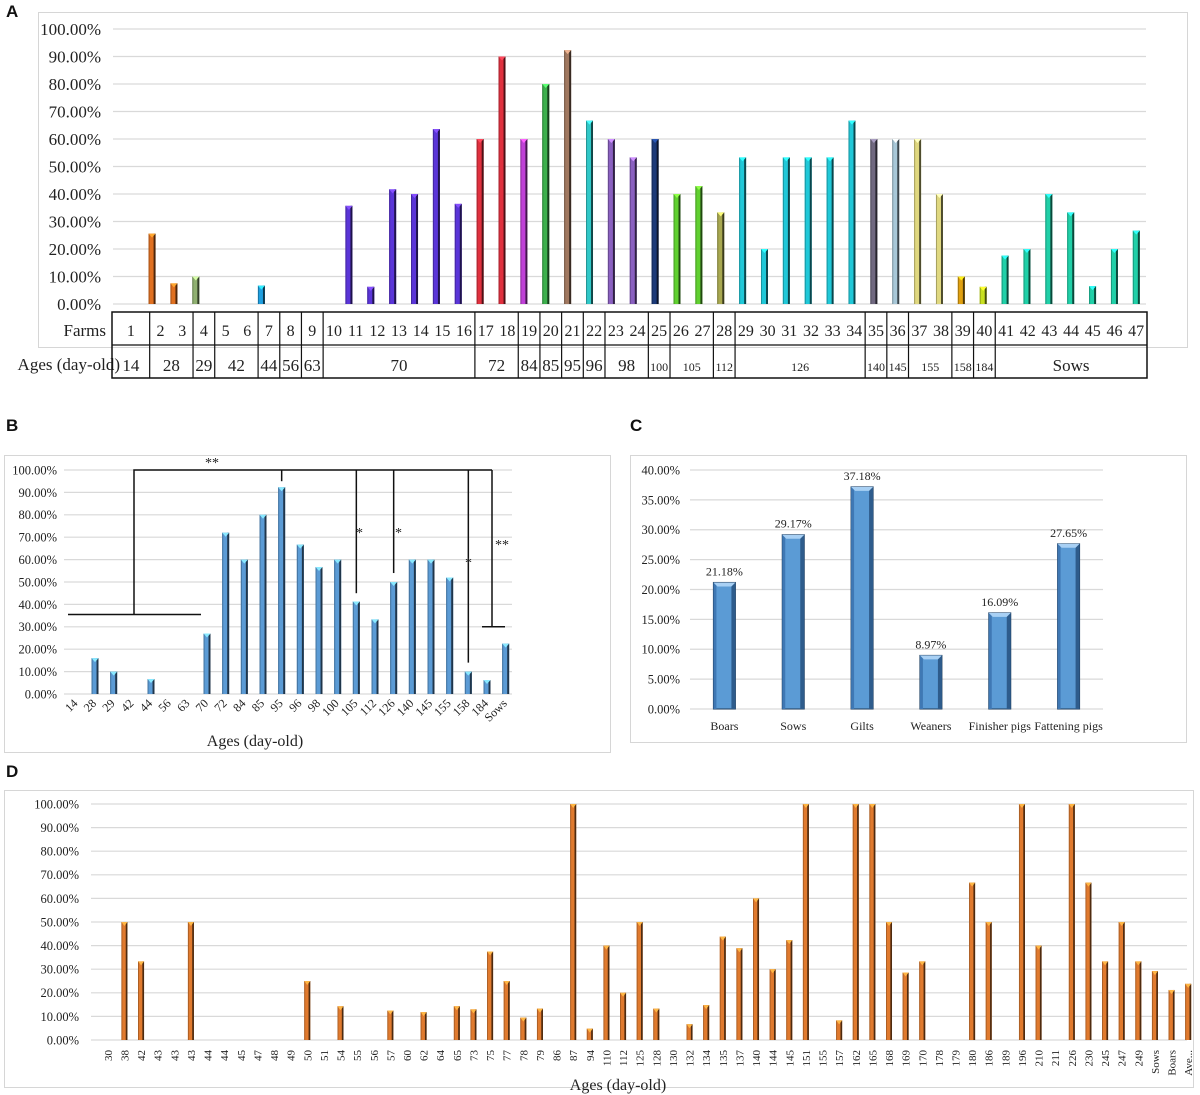  I want to click on farm-label: 29, so click(746, 331).